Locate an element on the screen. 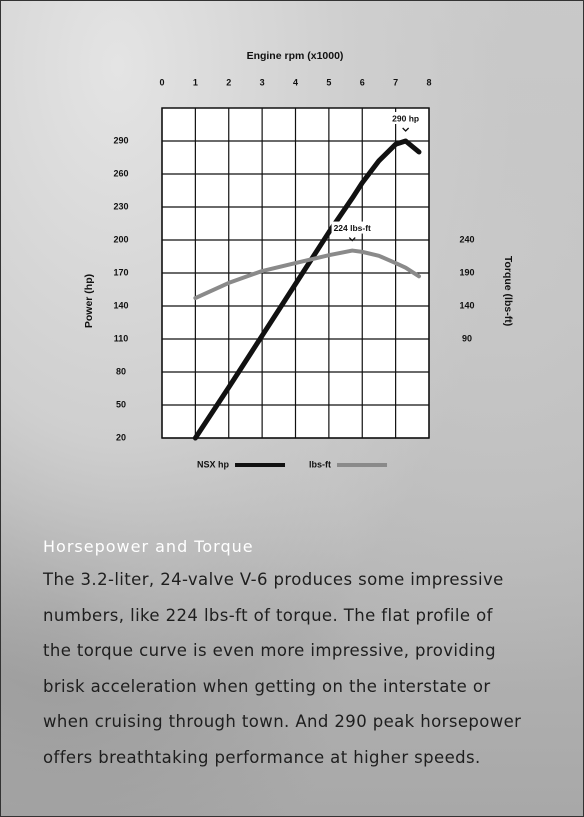 Image resolution: width=584 pixels, height=817 pixels. y-tick-label: 80 is located at coordinates (121, 371).